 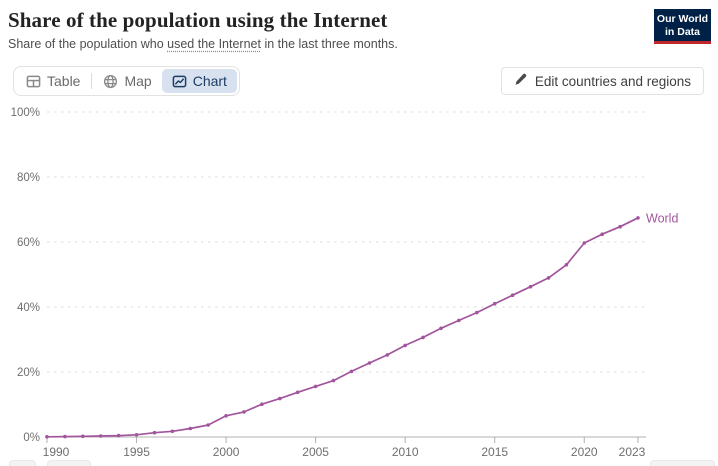 What do you see at coordinates (64, 81) in the screenshot?
I see `tab-table-label: Table` at bounding box center [64, 81].